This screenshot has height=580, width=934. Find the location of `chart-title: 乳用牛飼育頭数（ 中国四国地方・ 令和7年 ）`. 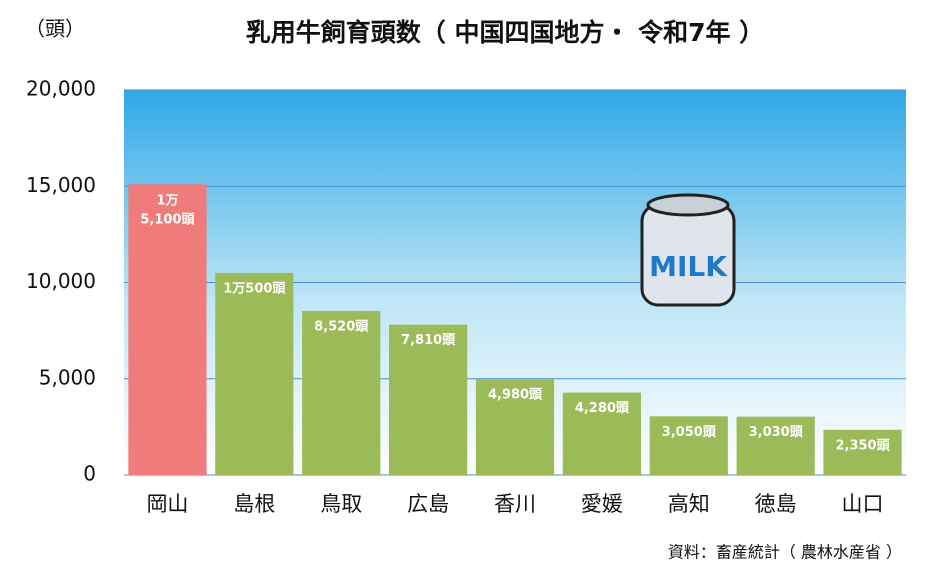

chart-title: 乳用牛飼育頭数（ 中国四国地方・ 令和7年 ） is located at coordinates (505, 32).